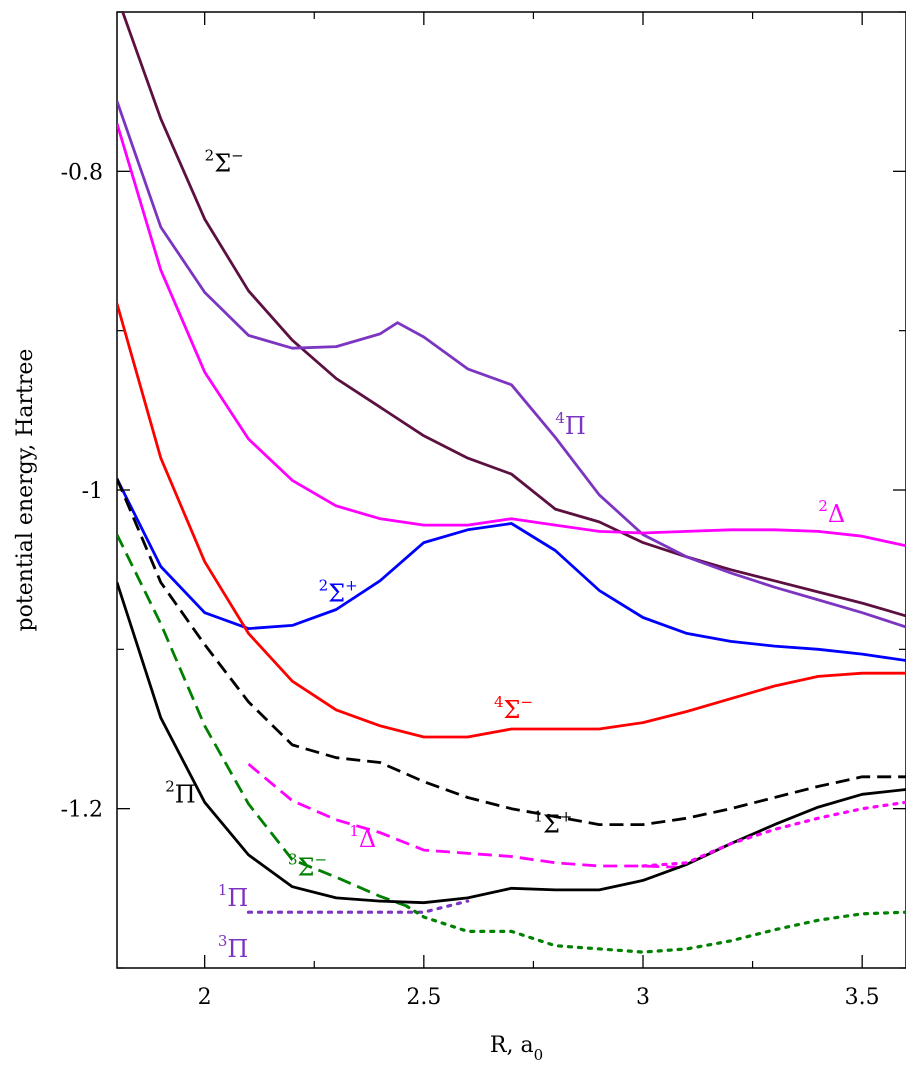 This screenshot has width=906, height=1065. Describe the element at coordinates (307, 866) in the screenshot. I see `curve-label-8: 3Σ−` at that location.